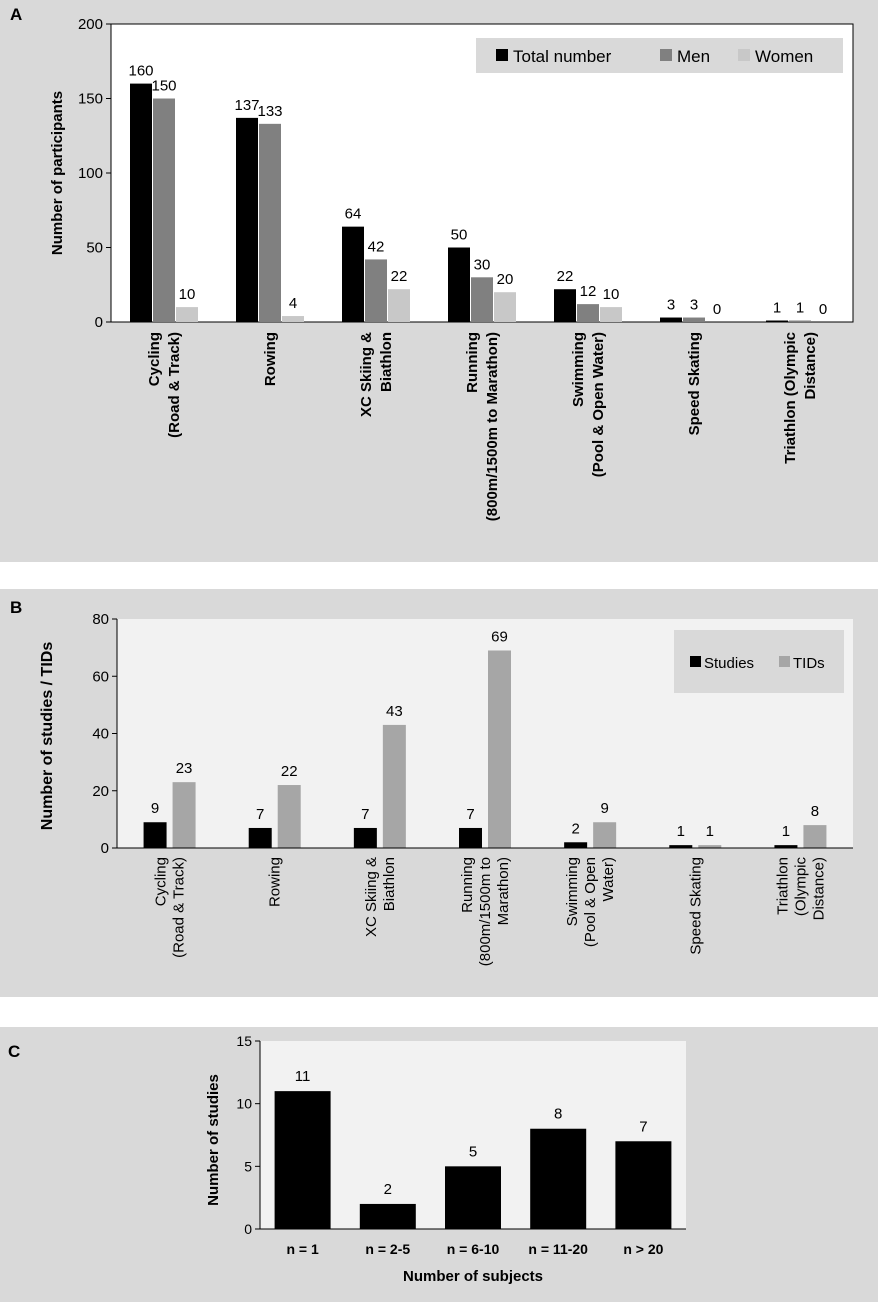  Describe the element at coordinates (818, 888) in the screenshot. I see `category-label: Distance)` at that location.